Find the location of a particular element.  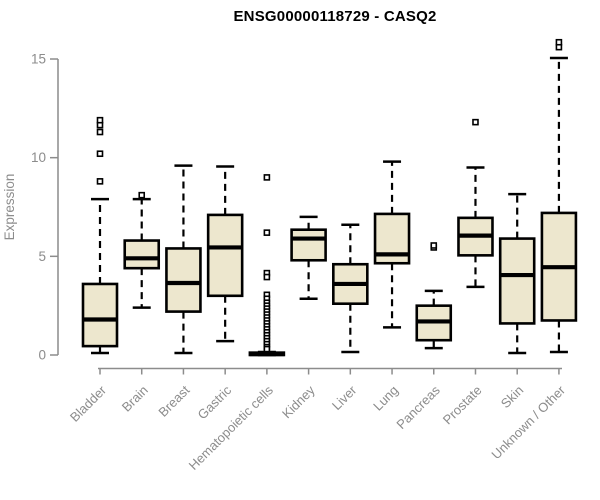

x-tick-label-pancreas: Pancreas is located at coordinates (418, 407).